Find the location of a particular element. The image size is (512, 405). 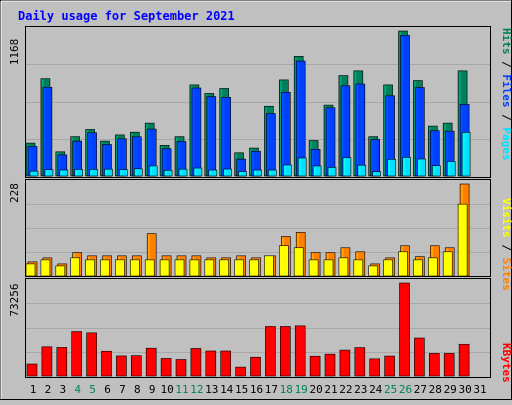

chart-title: Daily usage for September 2021 is located at coordinates (126, 16).